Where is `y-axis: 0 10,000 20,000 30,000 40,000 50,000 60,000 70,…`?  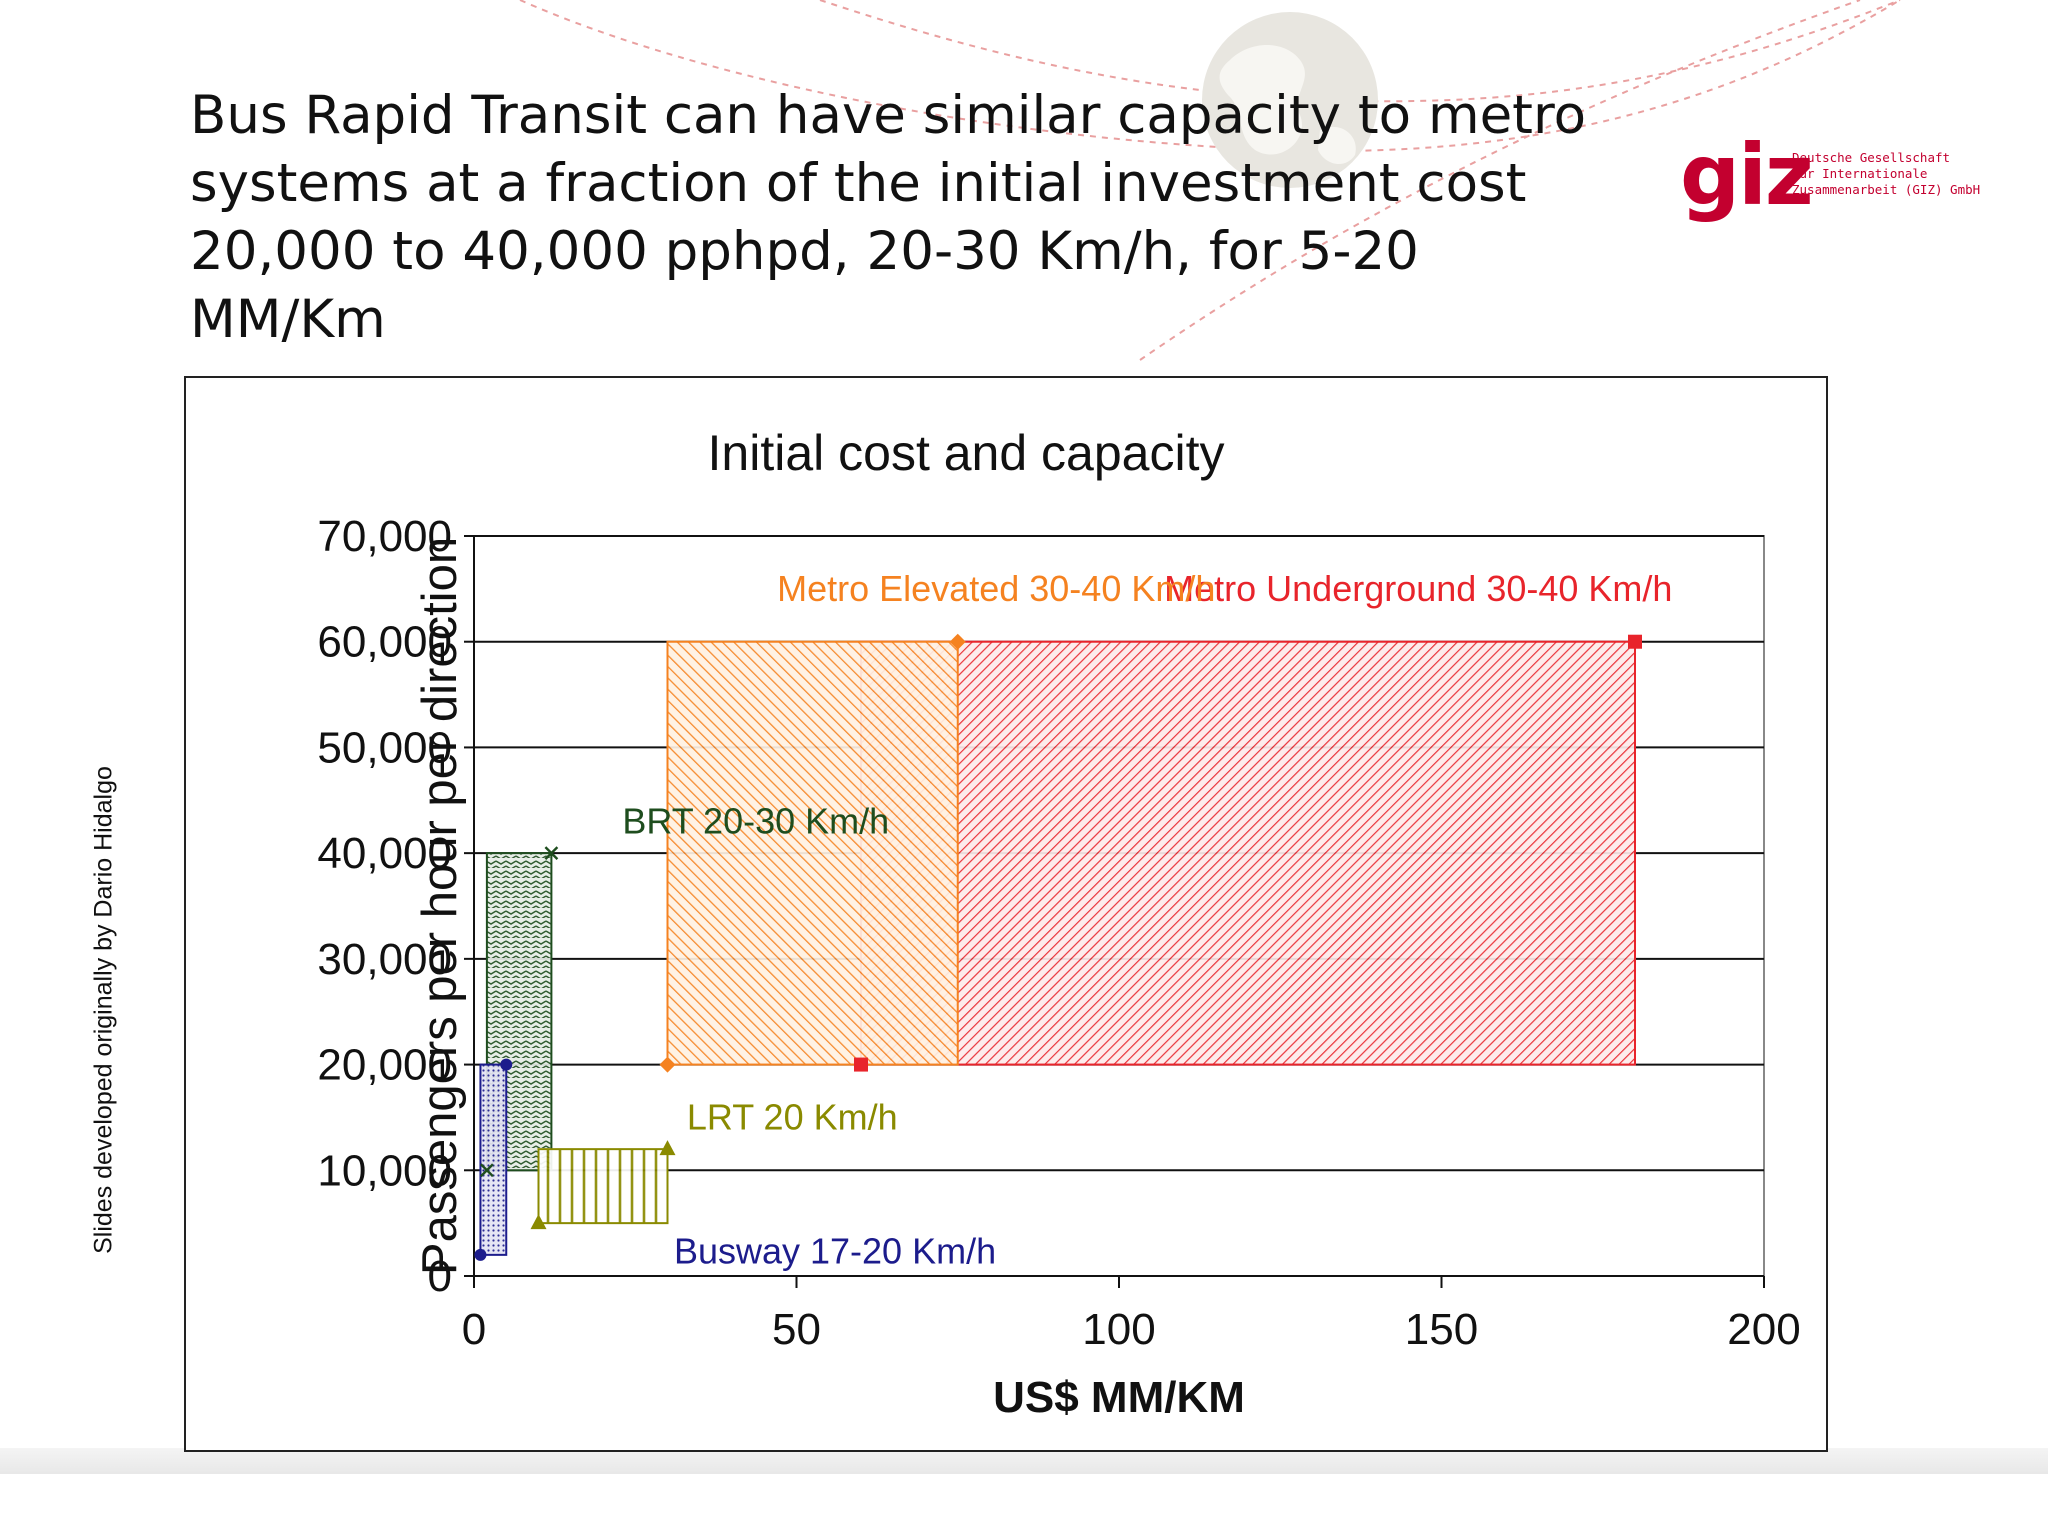
y-axis: 0 10,000 20,000 30,000 40,000 50,000 60,000 70,… is located at coordinates (396, 906).